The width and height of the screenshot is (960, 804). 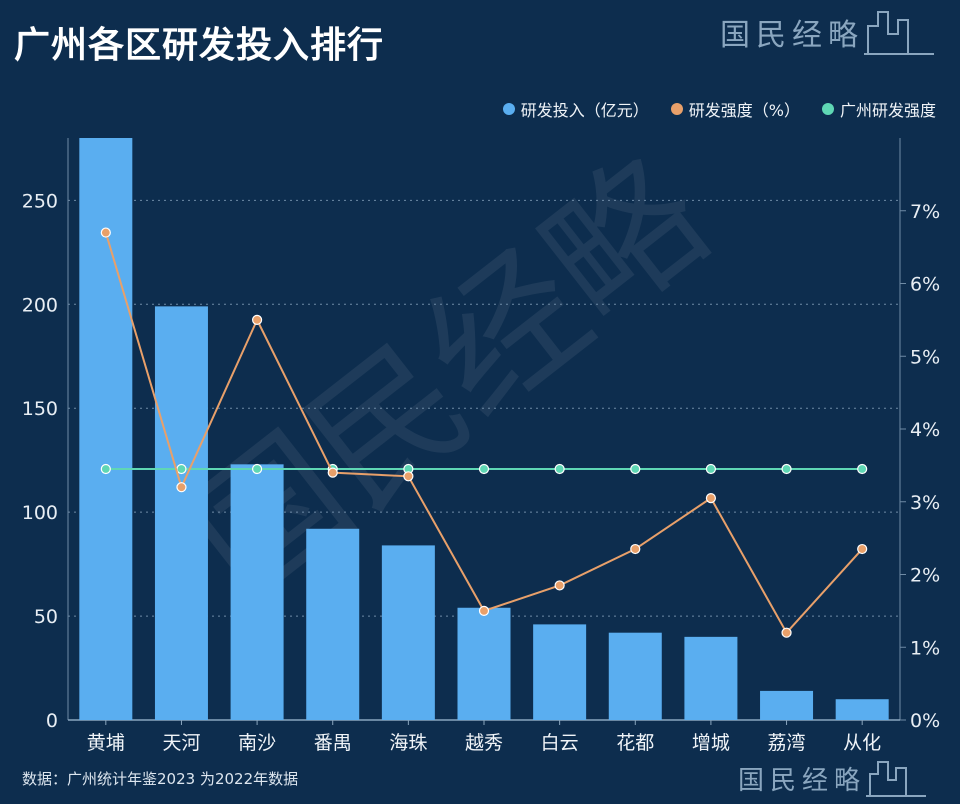 I want to click on header-logo-text: 国民经略, so click(x=792, y=35).